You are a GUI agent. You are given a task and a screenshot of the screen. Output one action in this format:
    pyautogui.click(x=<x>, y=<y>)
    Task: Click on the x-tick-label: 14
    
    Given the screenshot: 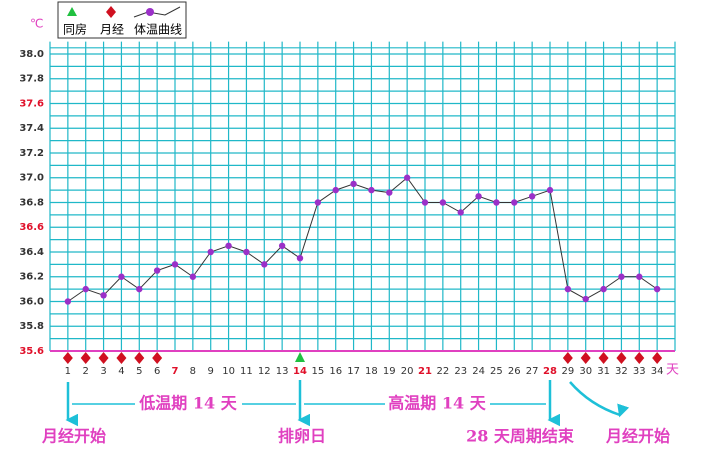 What is the action you would take?
    pyautogui.click(x=300, y=371)
    